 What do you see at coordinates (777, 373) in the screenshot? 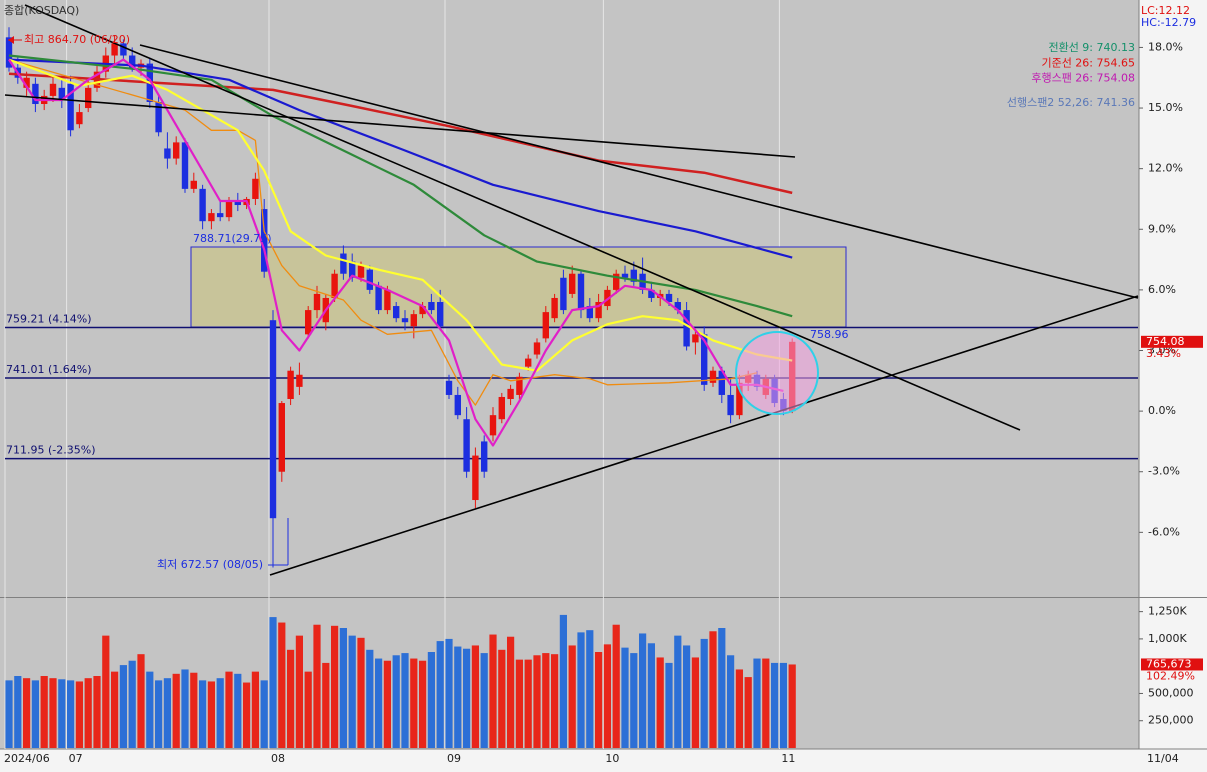
I see `highlight-circle` at bounding box center [777, 373].